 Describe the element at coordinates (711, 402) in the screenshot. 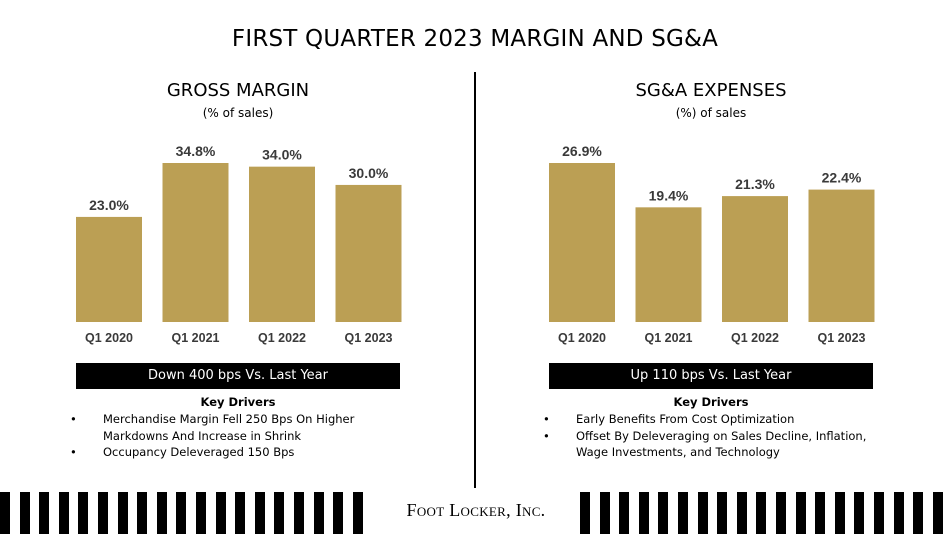

I see `sga-key-drivers-title: Key Drivers` at that location.